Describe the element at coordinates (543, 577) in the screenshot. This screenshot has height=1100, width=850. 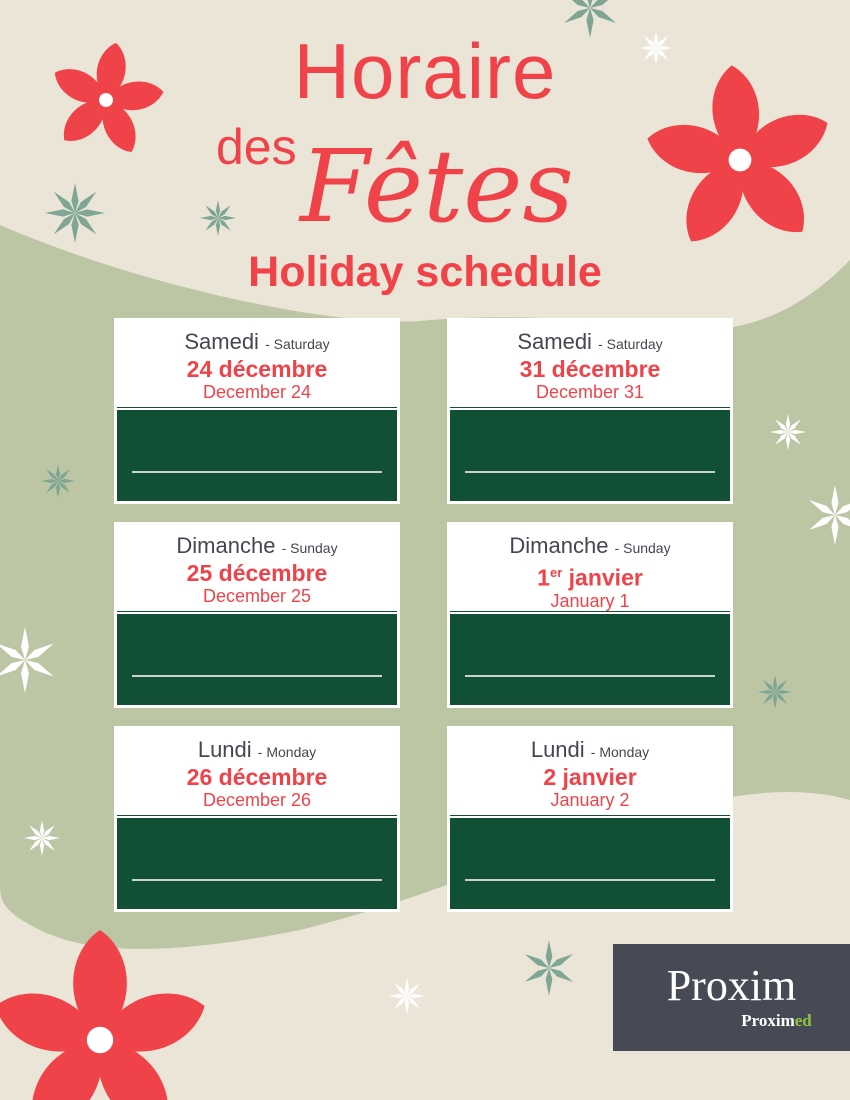
I see `date-num: 1` at that location.